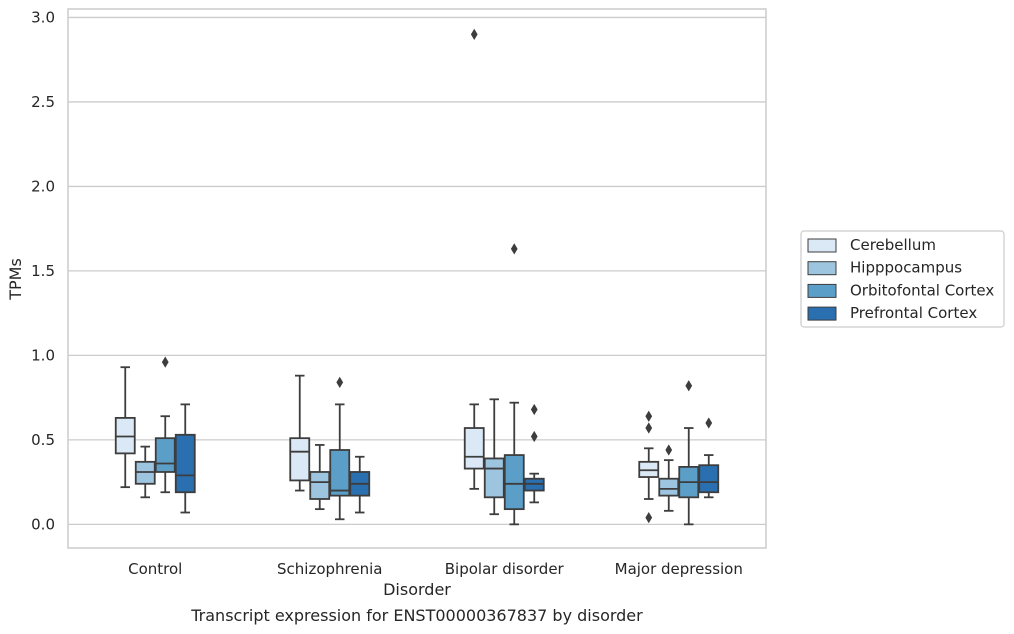 This screenshot has width=1014, height=634. I want to click on legend-label: Cerebellum, so click(893, 245).